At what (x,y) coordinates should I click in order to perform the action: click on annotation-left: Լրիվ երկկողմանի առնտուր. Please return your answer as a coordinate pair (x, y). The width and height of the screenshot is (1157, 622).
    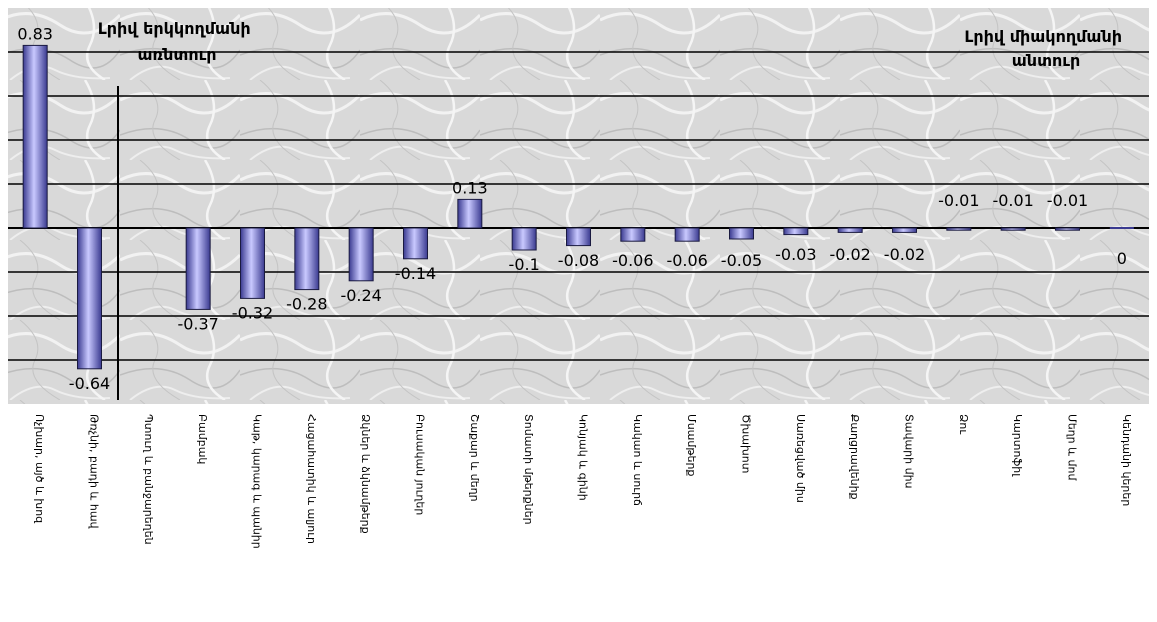
    Looking at the image, I should click on (177, 41).